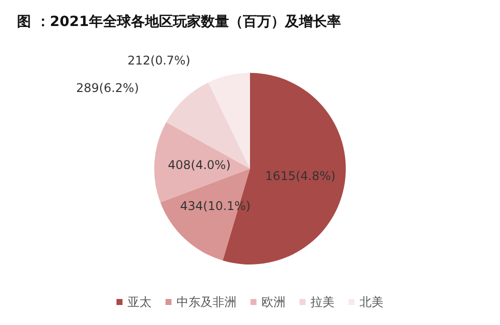 This screenshot has height=325, width=500. Describe the element at coordinates (159, 61) in the screenshot. I see `data-label: 212(0.7%)` at that location.